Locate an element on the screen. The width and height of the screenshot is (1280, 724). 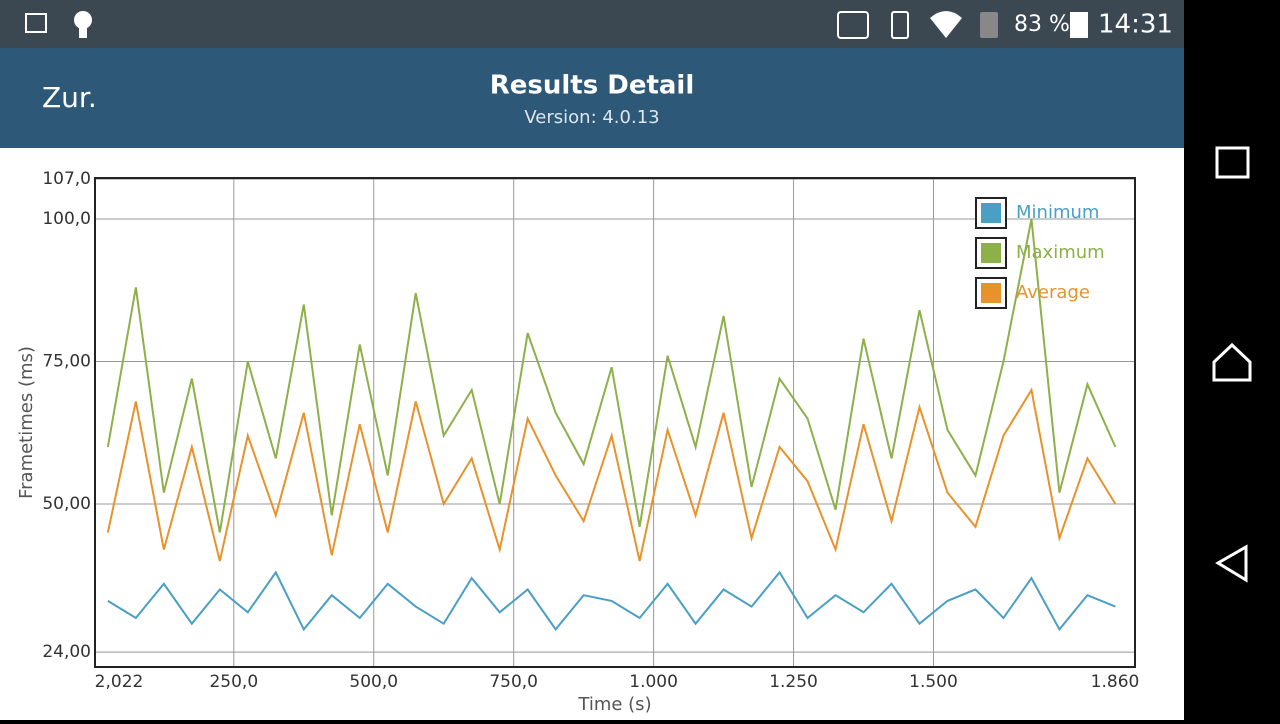
bulb-icon is located at coordinates (83, 20).